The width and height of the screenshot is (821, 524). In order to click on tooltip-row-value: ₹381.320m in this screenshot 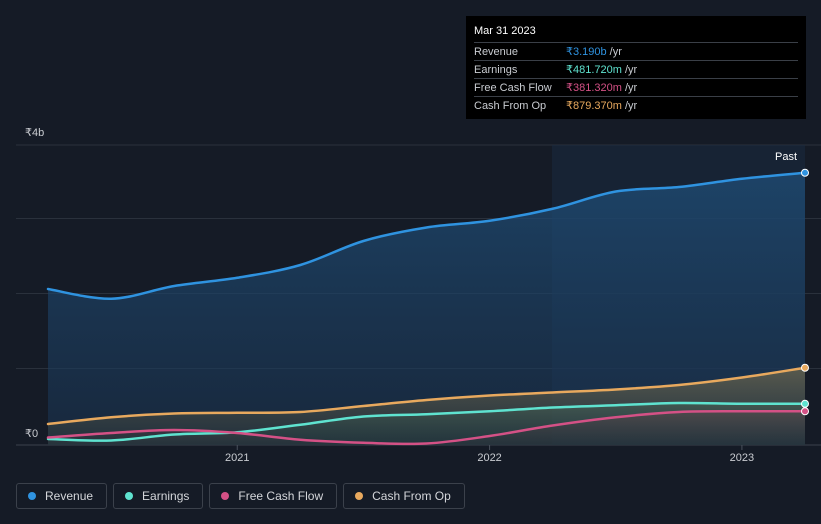, I will do `click(594, 88)`.